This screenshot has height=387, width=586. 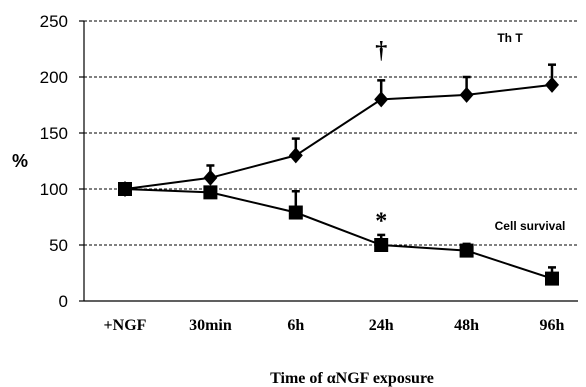 I want to click on y-tick-label: 200, so click(x=54, y=77).